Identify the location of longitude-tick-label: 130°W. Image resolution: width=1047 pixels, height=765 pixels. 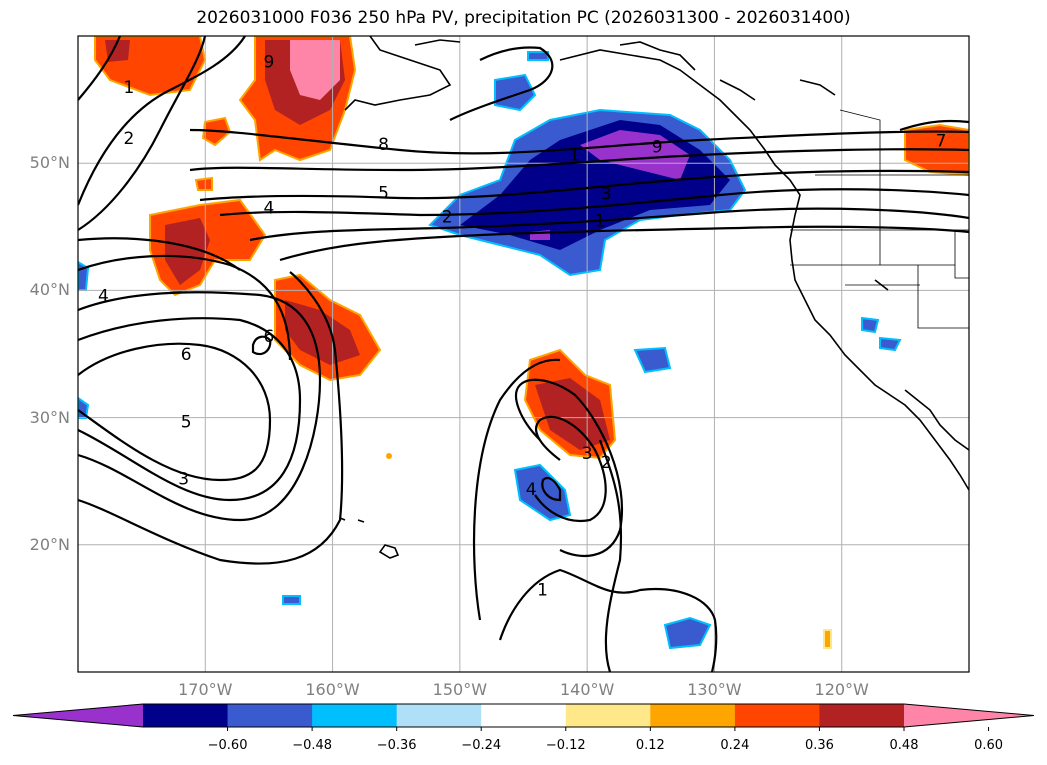
(714, 689).